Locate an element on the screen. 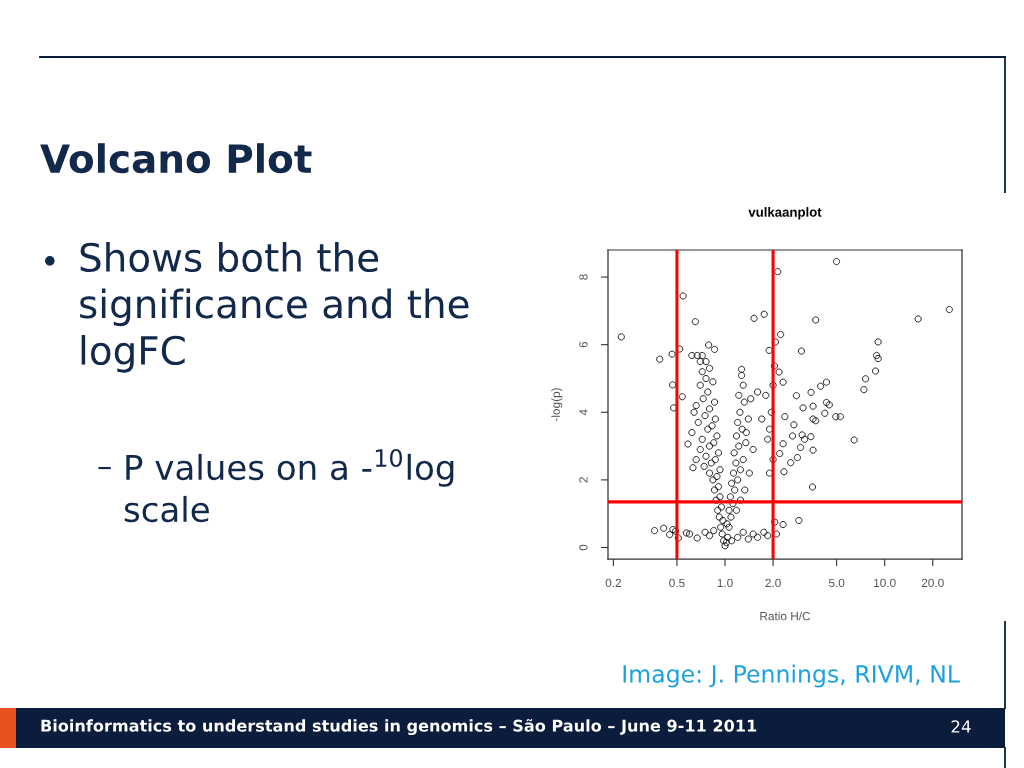 Image resolution: width=1024 pixels, height=768 pixels. y-tick-label: 4 is located at coordinates (583, 412).